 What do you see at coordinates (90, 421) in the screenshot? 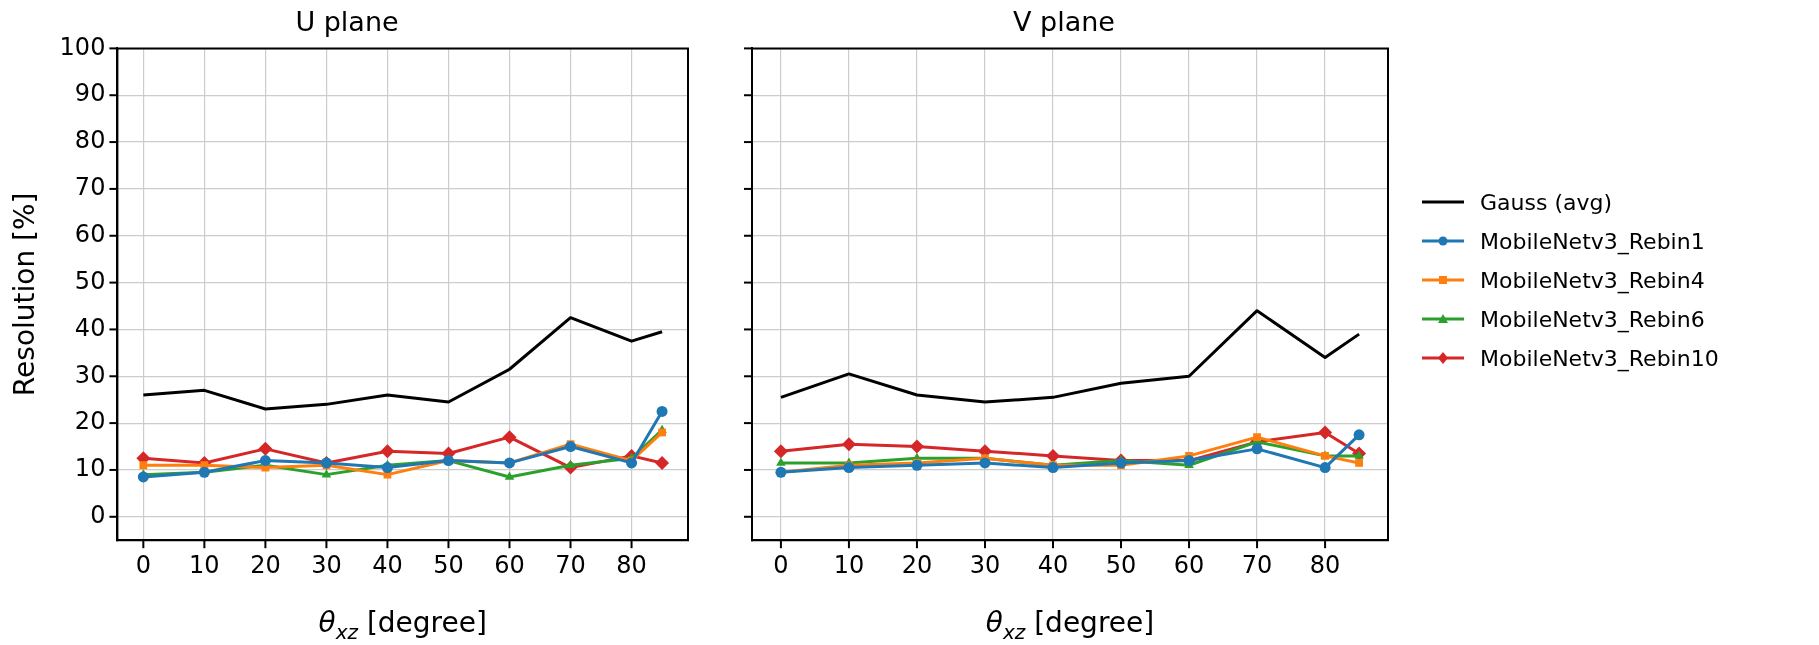
I see `y-tick-label: 20` at bounding box center [90, 421].